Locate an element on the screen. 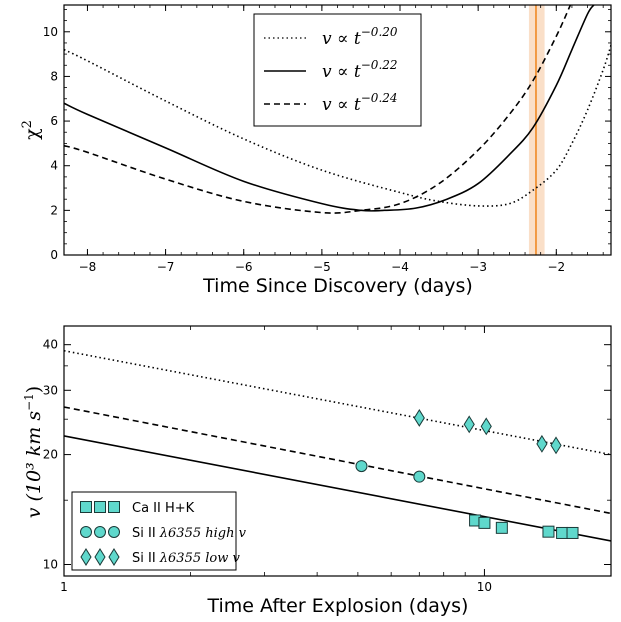  legend-entry-si-high is located at coordinates (100, 532).